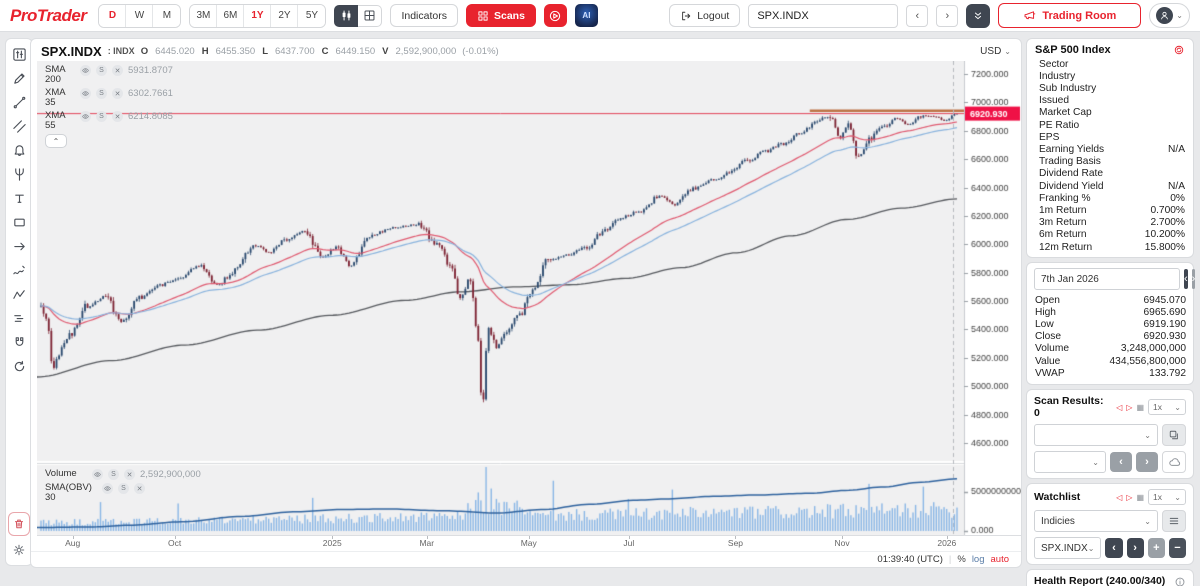 This screenshot has height=586, width=1200. What do you see at coordinates (19, 174) in the screenshot?
I see `tool-pitchfork-icon` at bounding box center [19, 174].